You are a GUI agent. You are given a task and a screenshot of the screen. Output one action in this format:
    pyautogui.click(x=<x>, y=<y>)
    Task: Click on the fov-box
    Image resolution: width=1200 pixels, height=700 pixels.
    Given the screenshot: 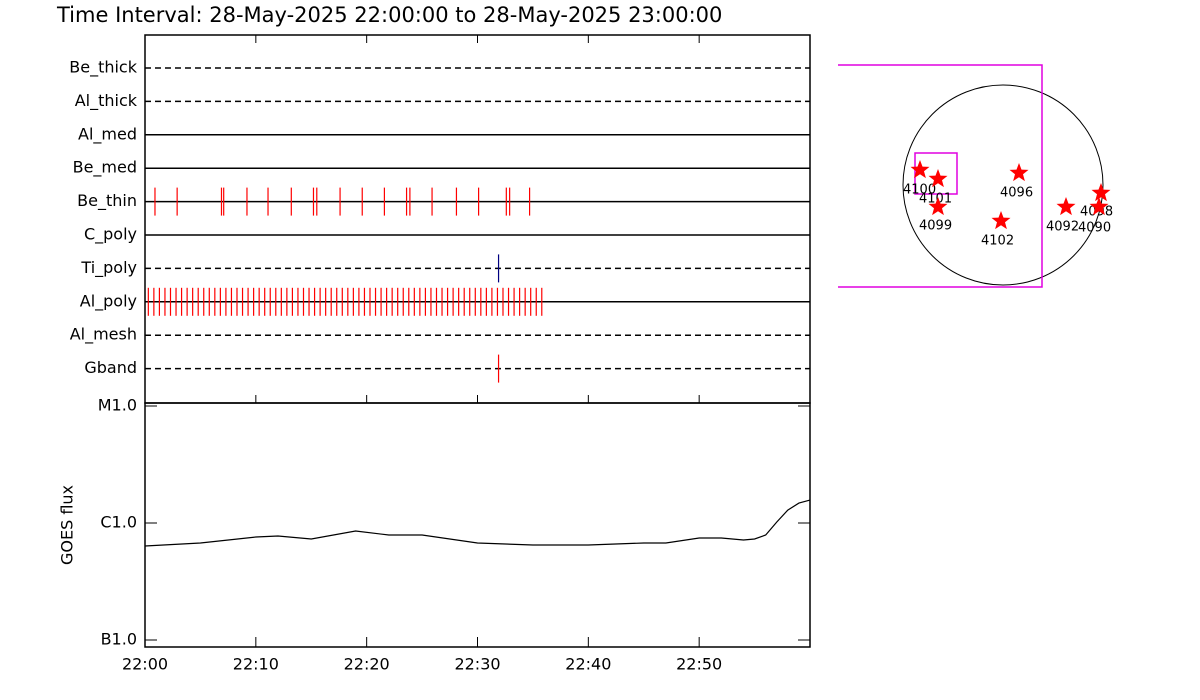 What is the action you would take?
    pyautogui.click(x=940, y=176)
    